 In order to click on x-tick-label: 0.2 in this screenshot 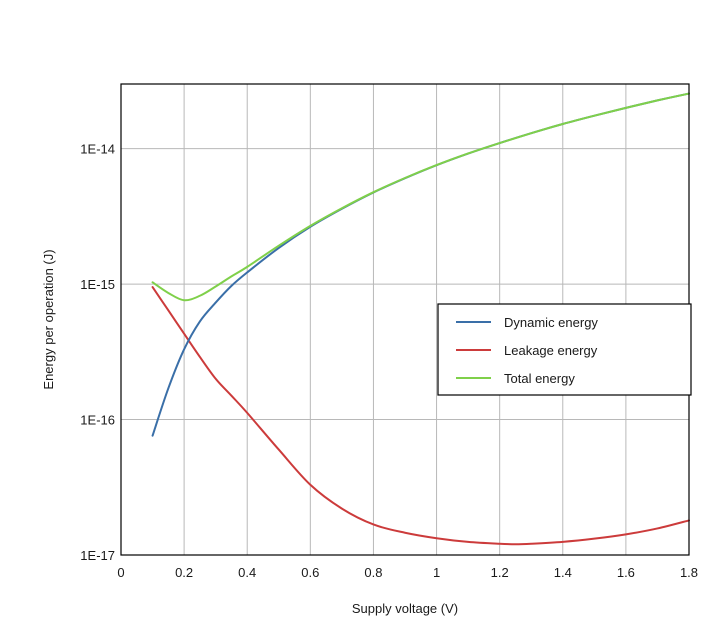, I will do `click(184, 572)`.